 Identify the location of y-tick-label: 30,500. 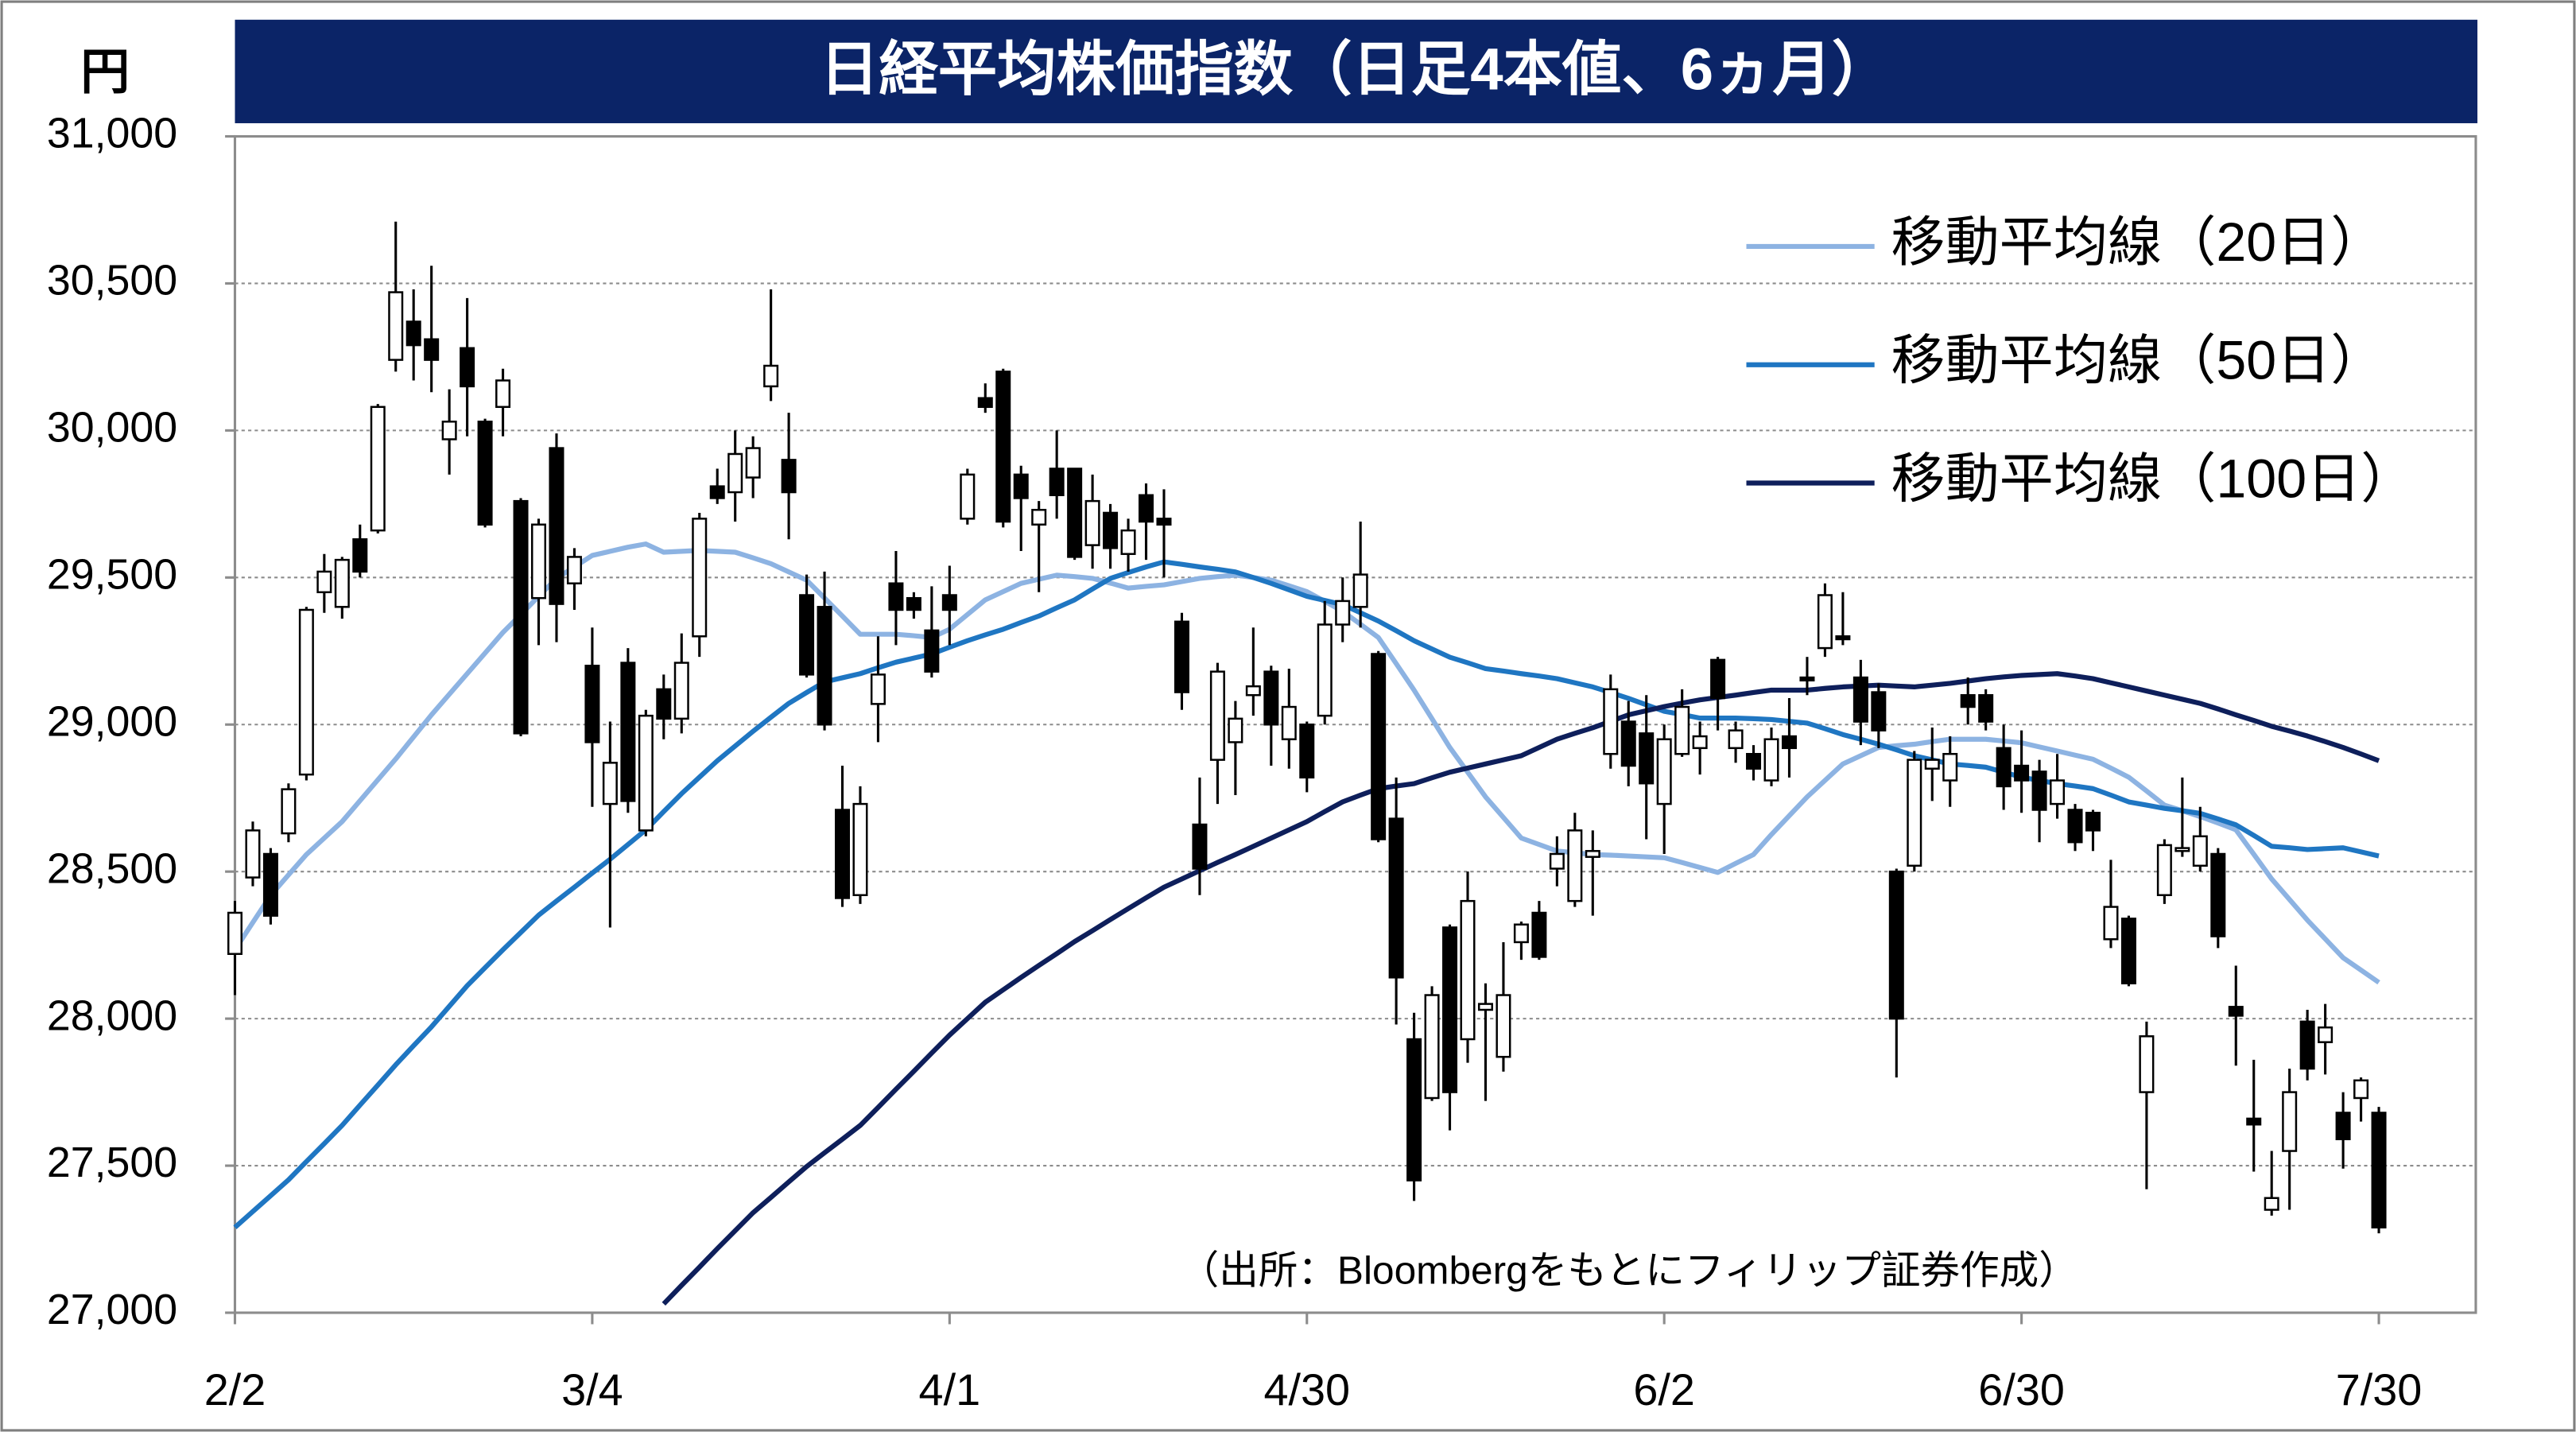
(112, 281).